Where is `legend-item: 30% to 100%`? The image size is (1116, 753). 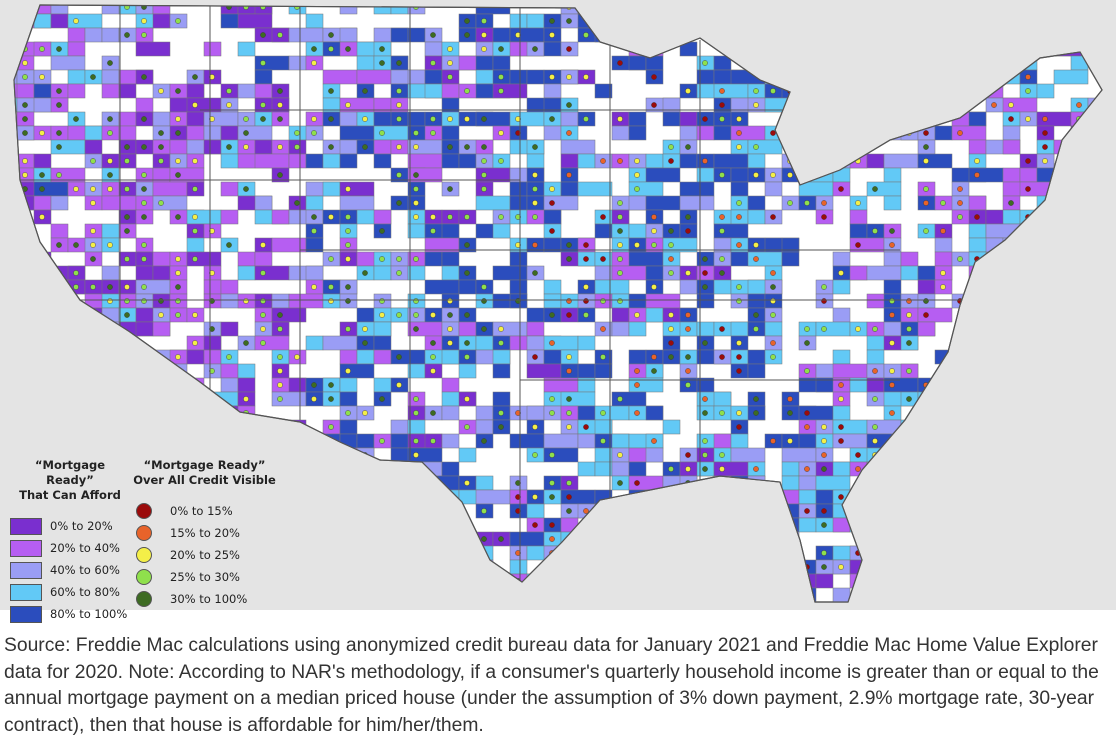
legend-item: 30% to 100% is located at coordinates (204, 599).